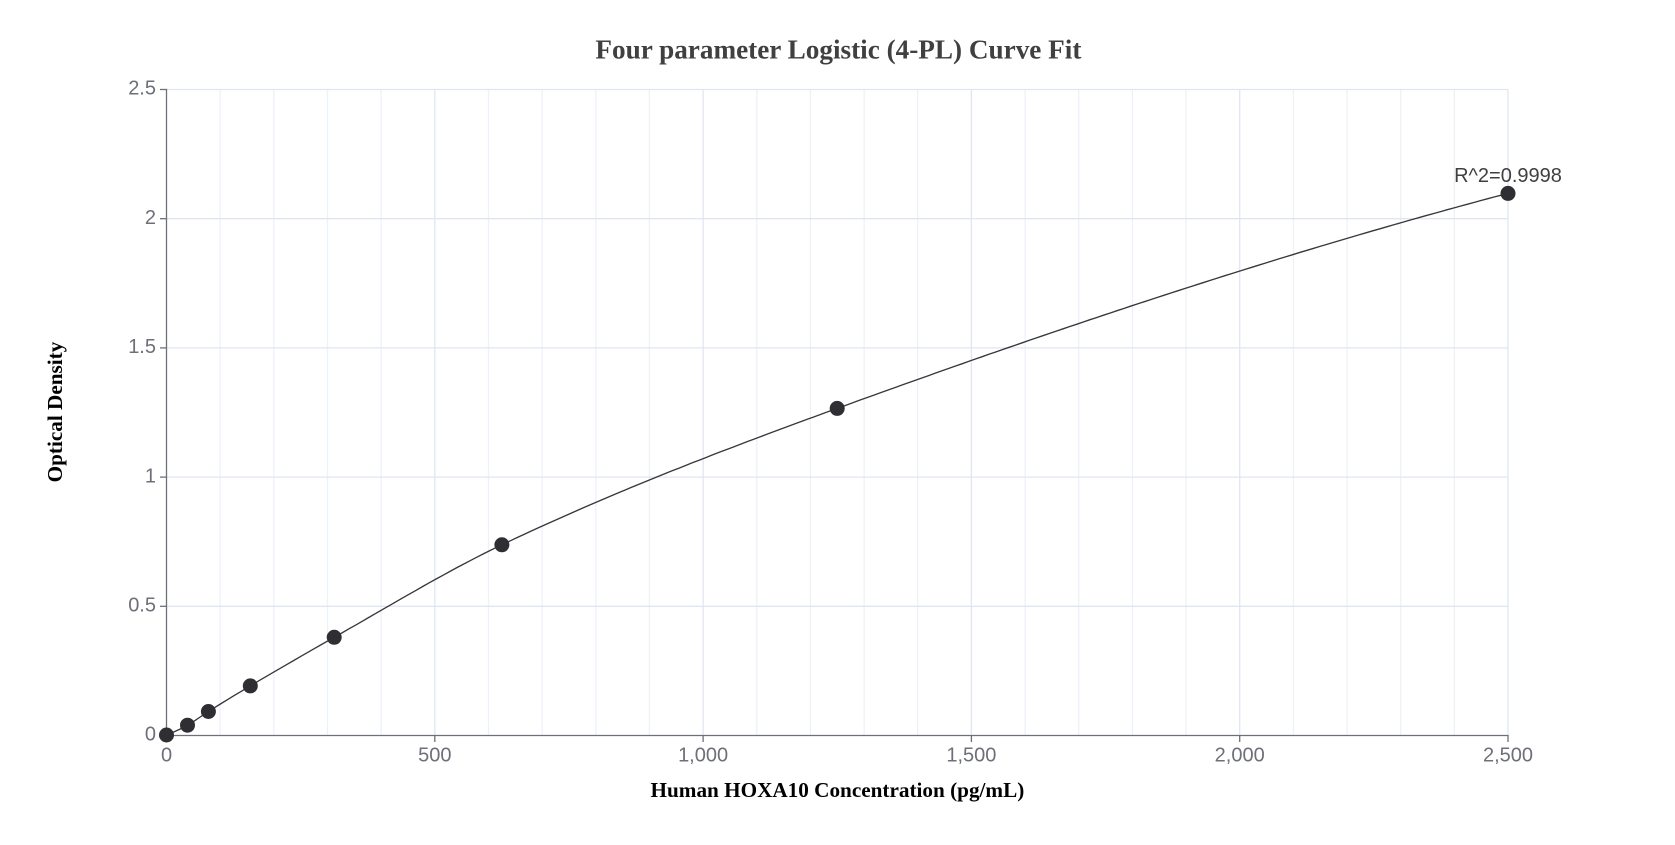  What do you see at coordinates (1240, 756) in the screenshot?
I see `svg-text: 2,000` at bounding box center [1240, 756].